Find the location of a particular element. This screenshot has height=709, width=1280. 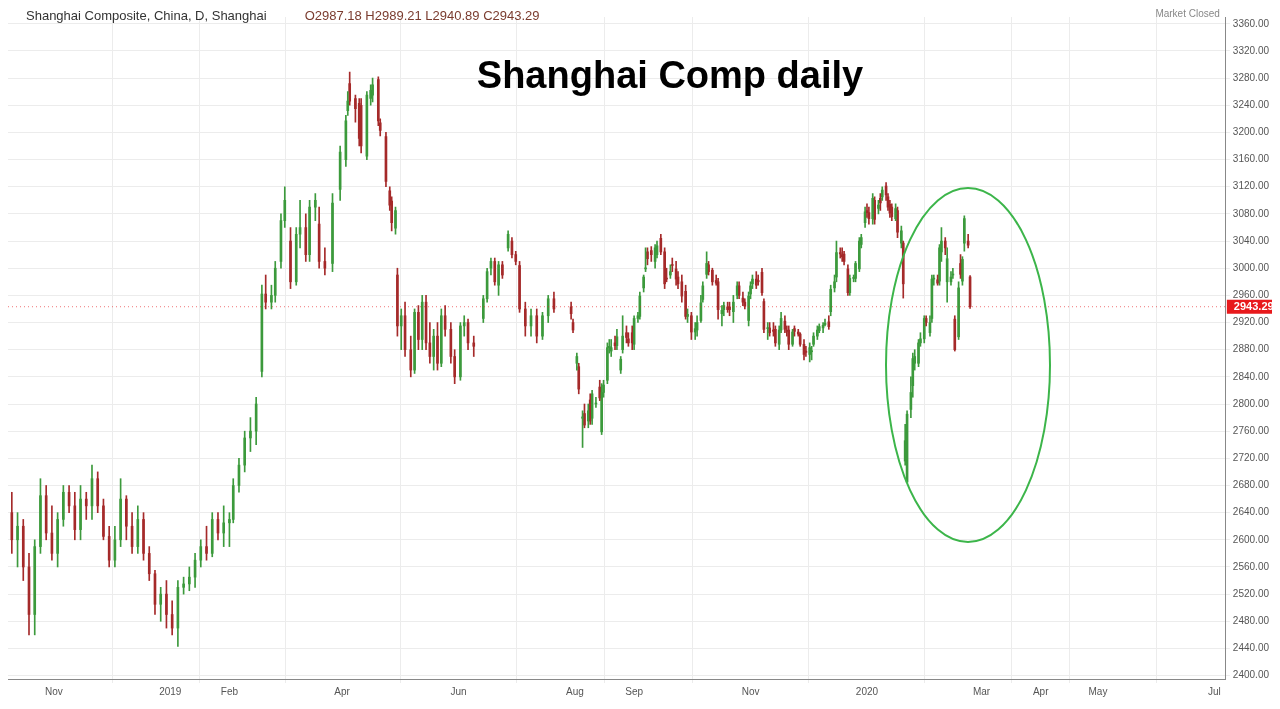

y-tick-label: 3120.00 is located at coordinates (1251, 186).